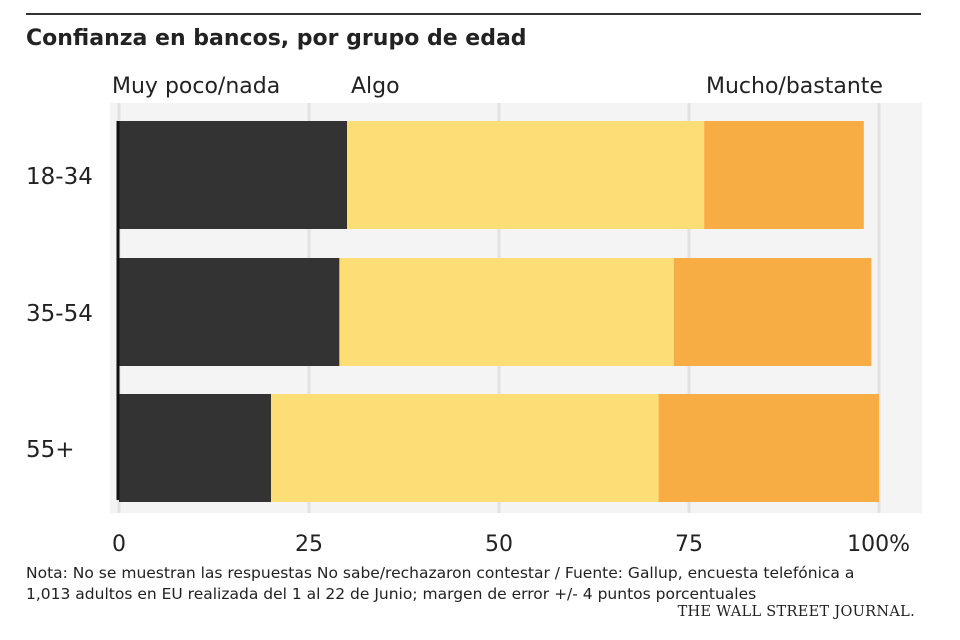  What do you see at coordinates (465, 448) in the screenshot?
I see `bar-55+-series-1` at bounding box center [465, 448].